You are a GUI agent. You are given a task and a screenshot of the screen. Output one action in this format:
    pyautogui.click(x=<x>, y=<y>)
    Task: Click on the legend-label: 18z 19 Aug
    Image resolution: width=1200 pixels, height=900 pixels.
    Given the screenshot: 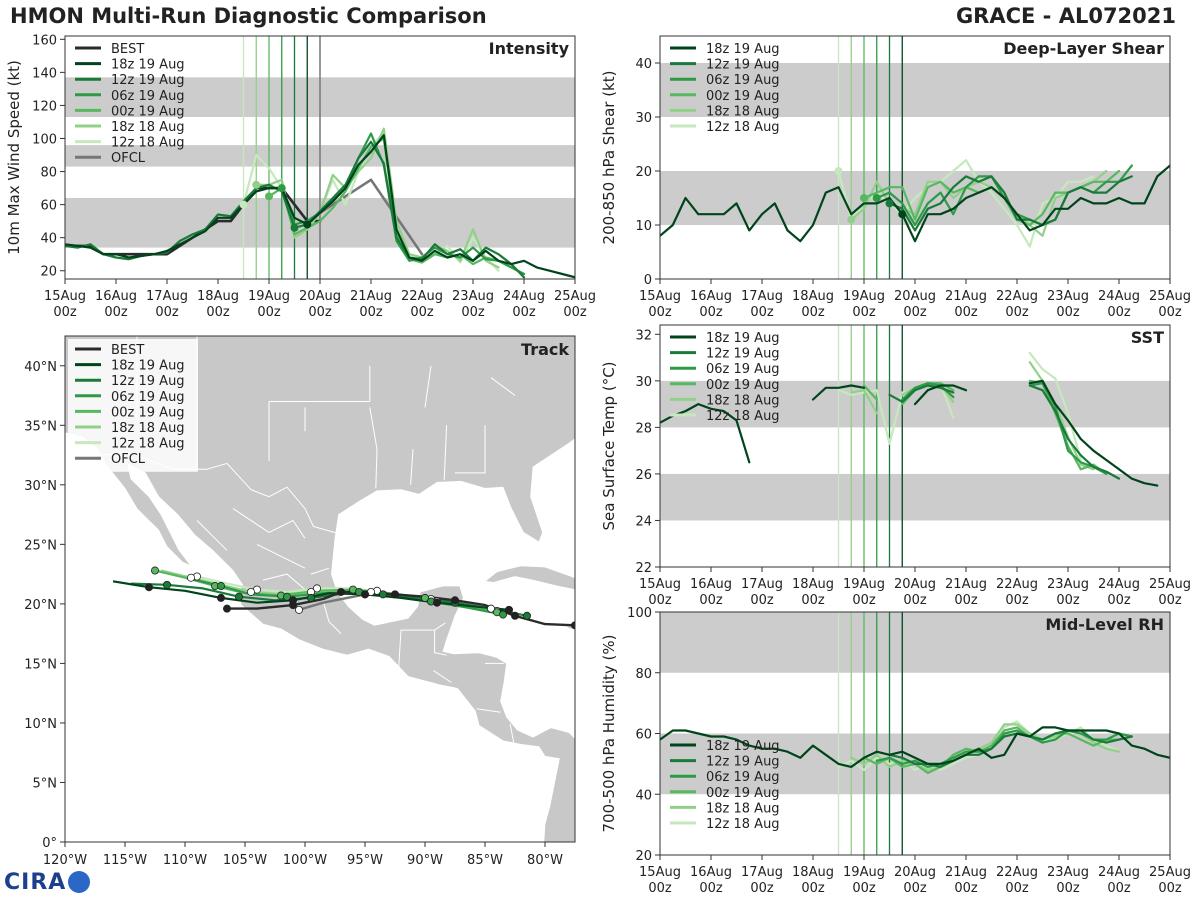 What is the action you would take?
    pyautogui.click(x=148, y=366)
    